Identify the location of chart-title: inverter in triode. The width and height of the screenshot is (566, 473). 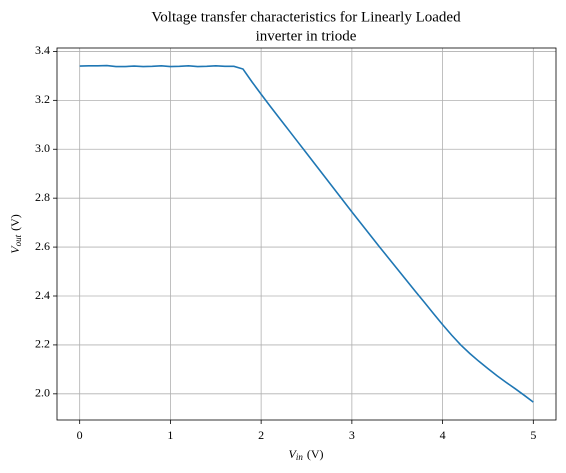
(306, 36).